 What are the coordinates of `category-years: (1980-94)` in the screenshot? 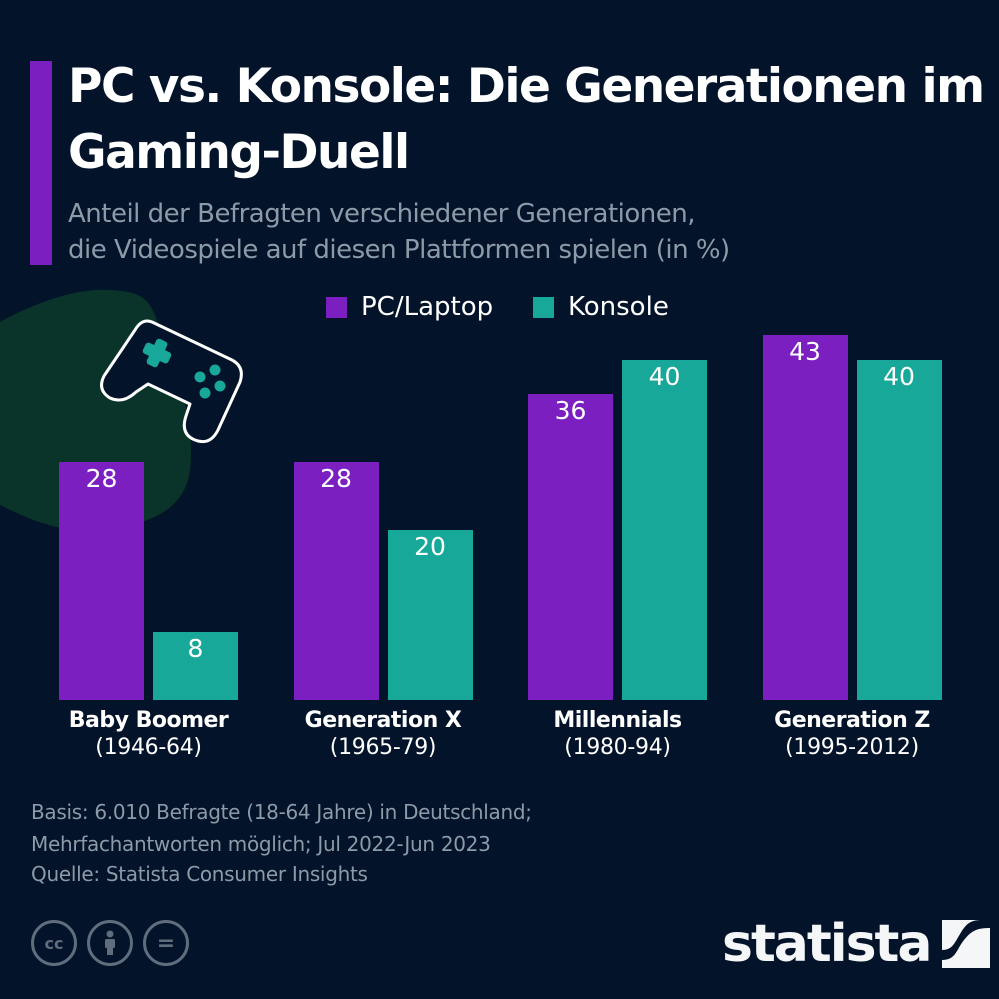 It's located at (617, 747).